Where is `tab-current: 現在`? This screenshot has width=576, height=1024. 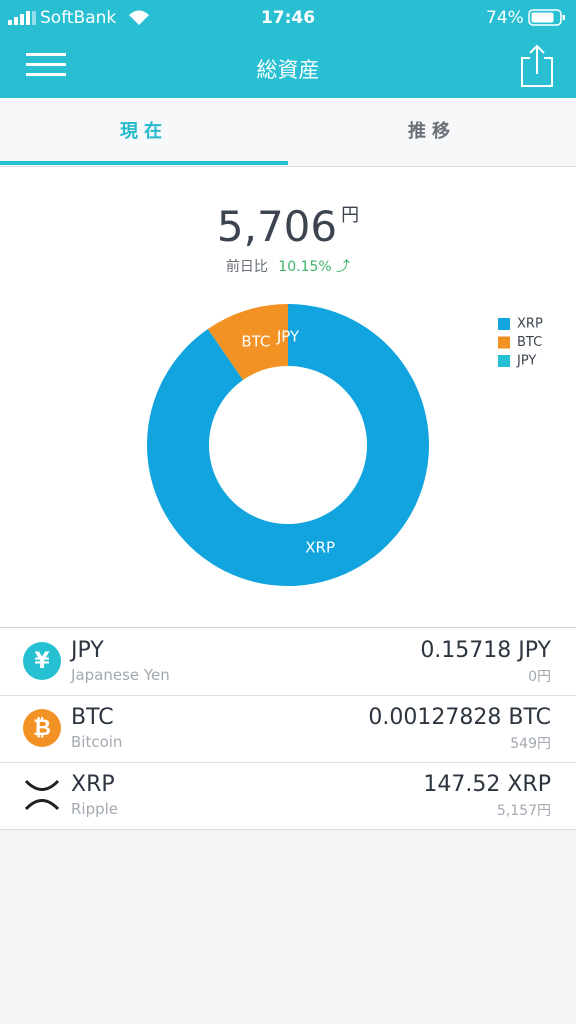
tab-current: 現在 is located at coordinates (144, 131).